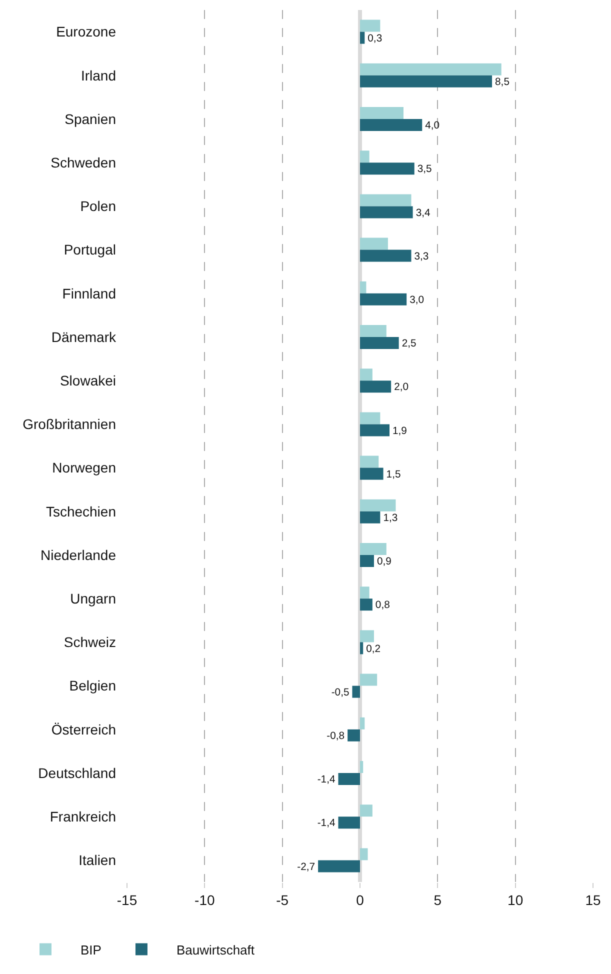  Describe the element at coordinates (393, 474) in the screenshot. I see `data-label: 1,5` at that location.